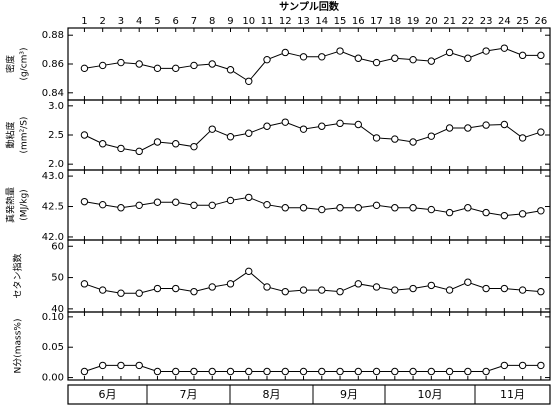 The image size is (560, 408). What do you see at coordinates (194, 21) in the screenshot?
I see `x-tick-label: 7` at bounding box center [194, 21].